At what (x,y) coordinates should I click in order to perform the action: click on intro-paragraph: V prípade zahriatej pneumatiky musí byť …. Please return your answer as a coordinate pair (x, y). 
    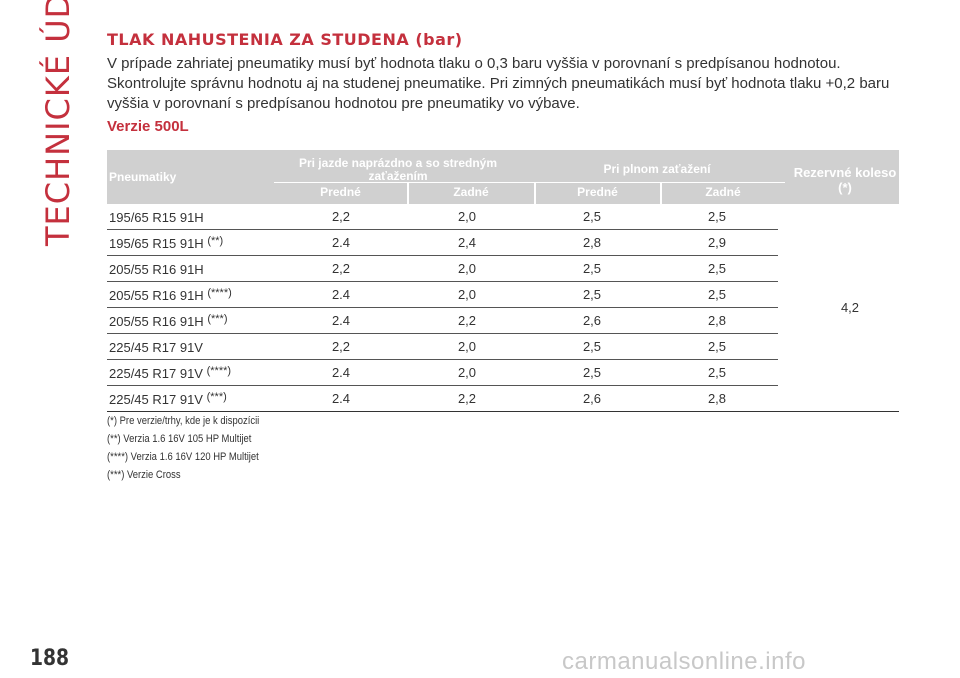
    Looking at the image, I should click on (498, 83).